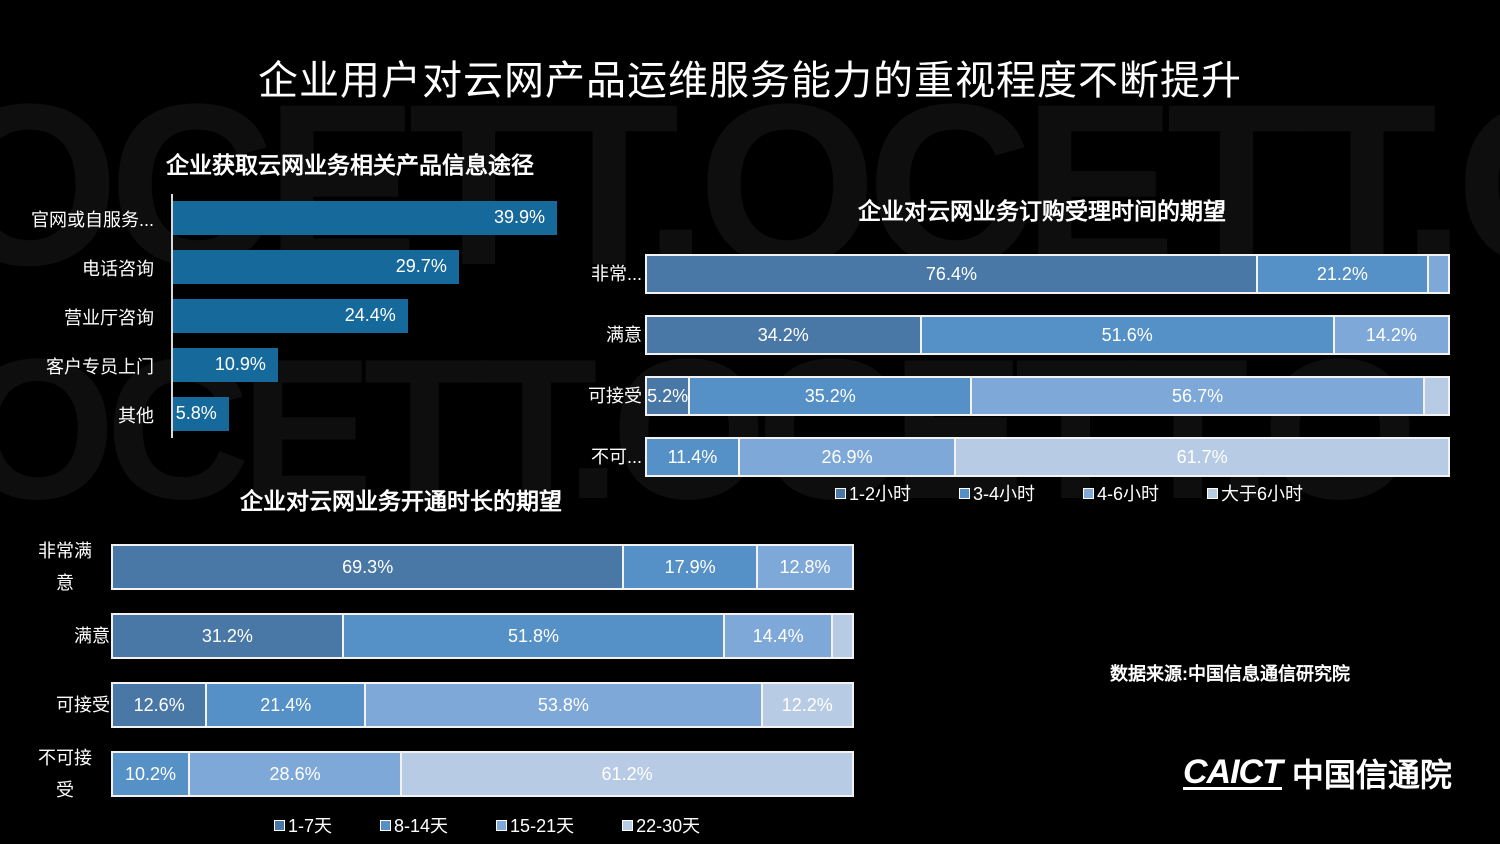 The image size is (1500, 844). What do you see at coordinates (172, 316) in the screenshot?
I see `chart1-y-axis` at bounding box center [172, 316].